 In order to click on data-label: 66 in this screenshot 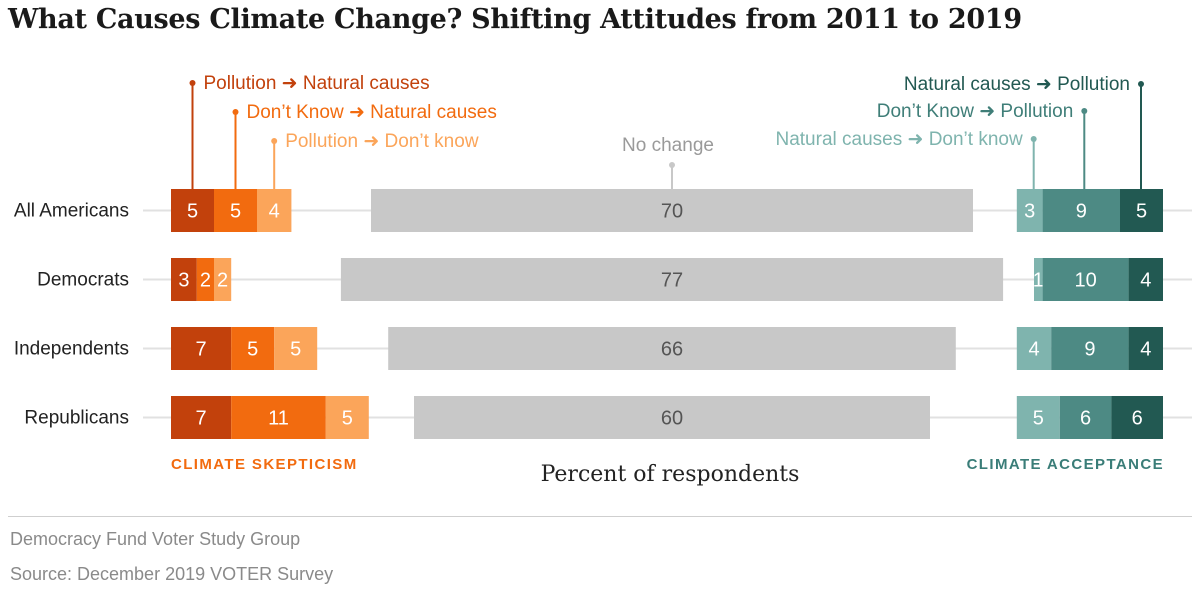, I will do `click(672, 350)`.